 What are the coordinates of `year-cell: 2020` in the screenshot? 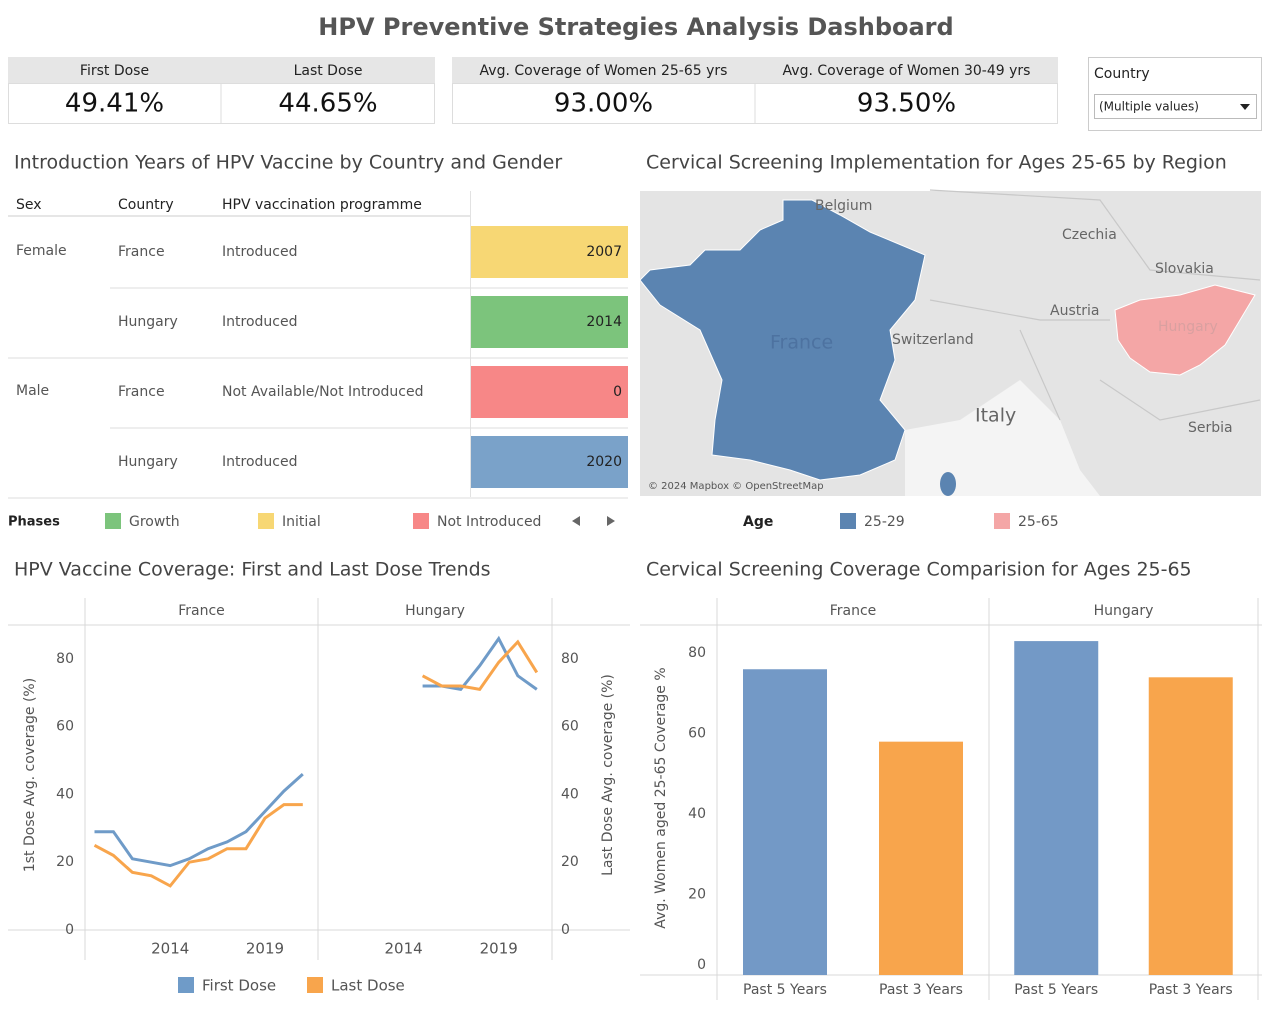 It's located at (604, 462).